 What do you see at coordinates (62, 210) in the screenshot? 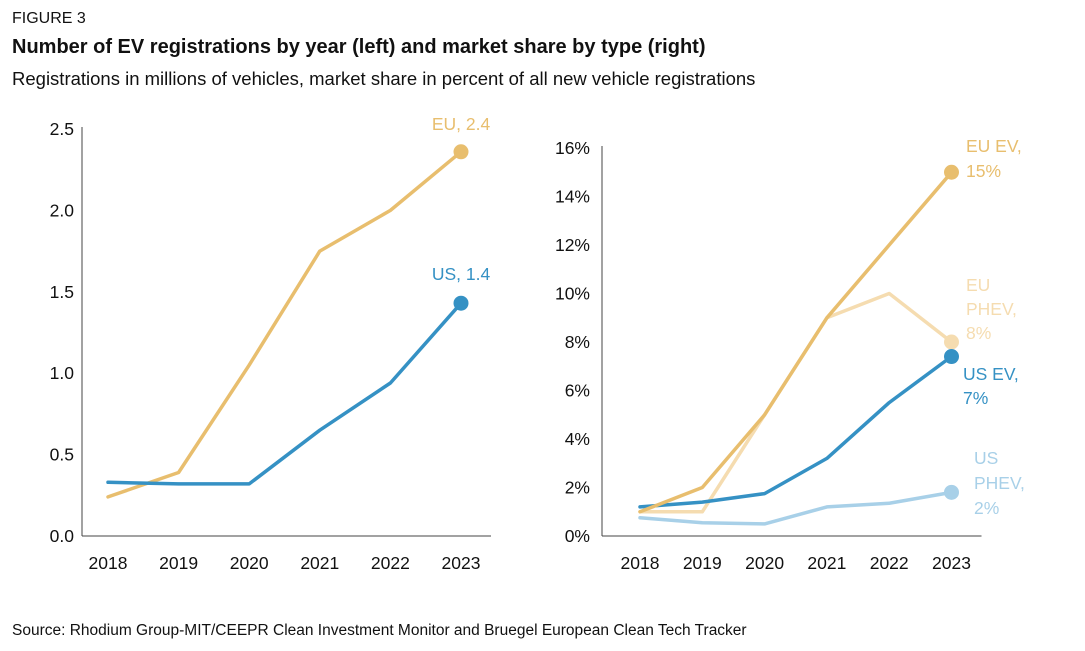
I see `panel1-y-tick-label: 2.0` at bounding box center [62, 210].